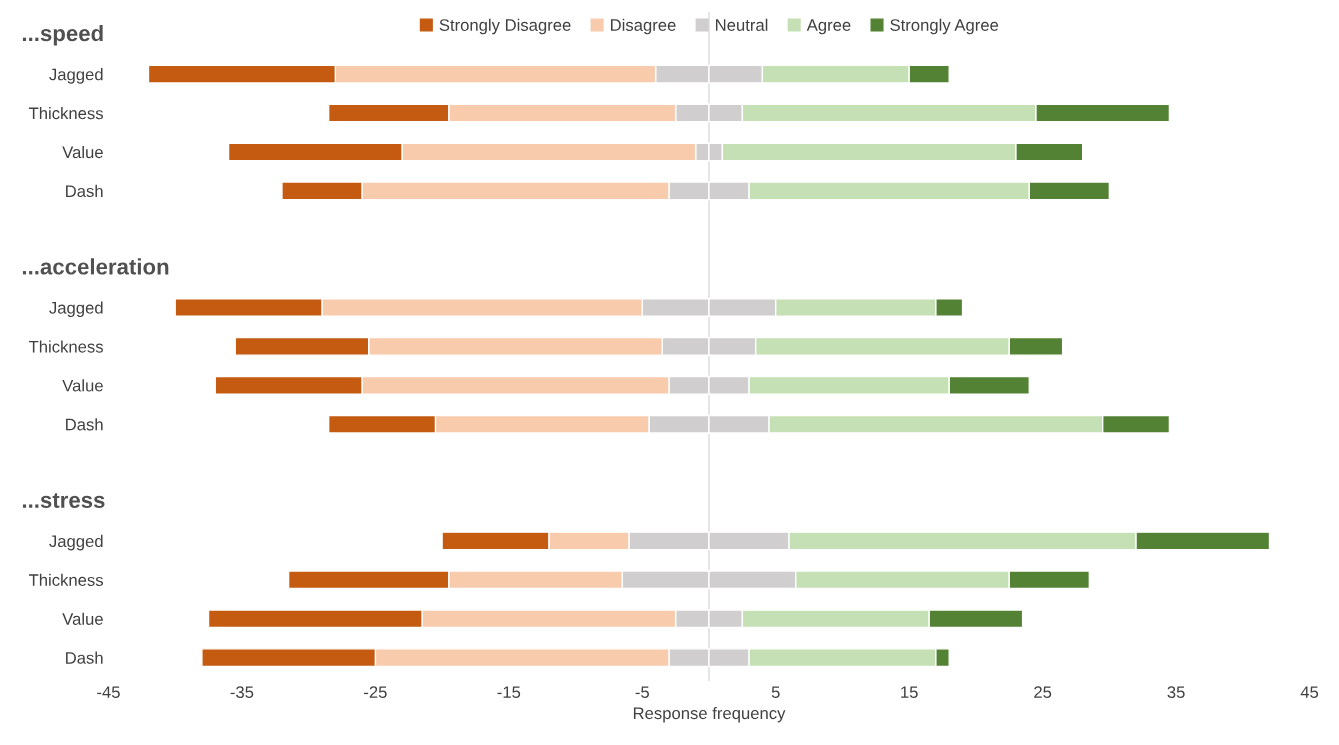 The height and width of the screenshot is (745, 1339). Describe the element at coordinates (742, 24) in the screenshot. I see `legend-label: Neutral` at that location.